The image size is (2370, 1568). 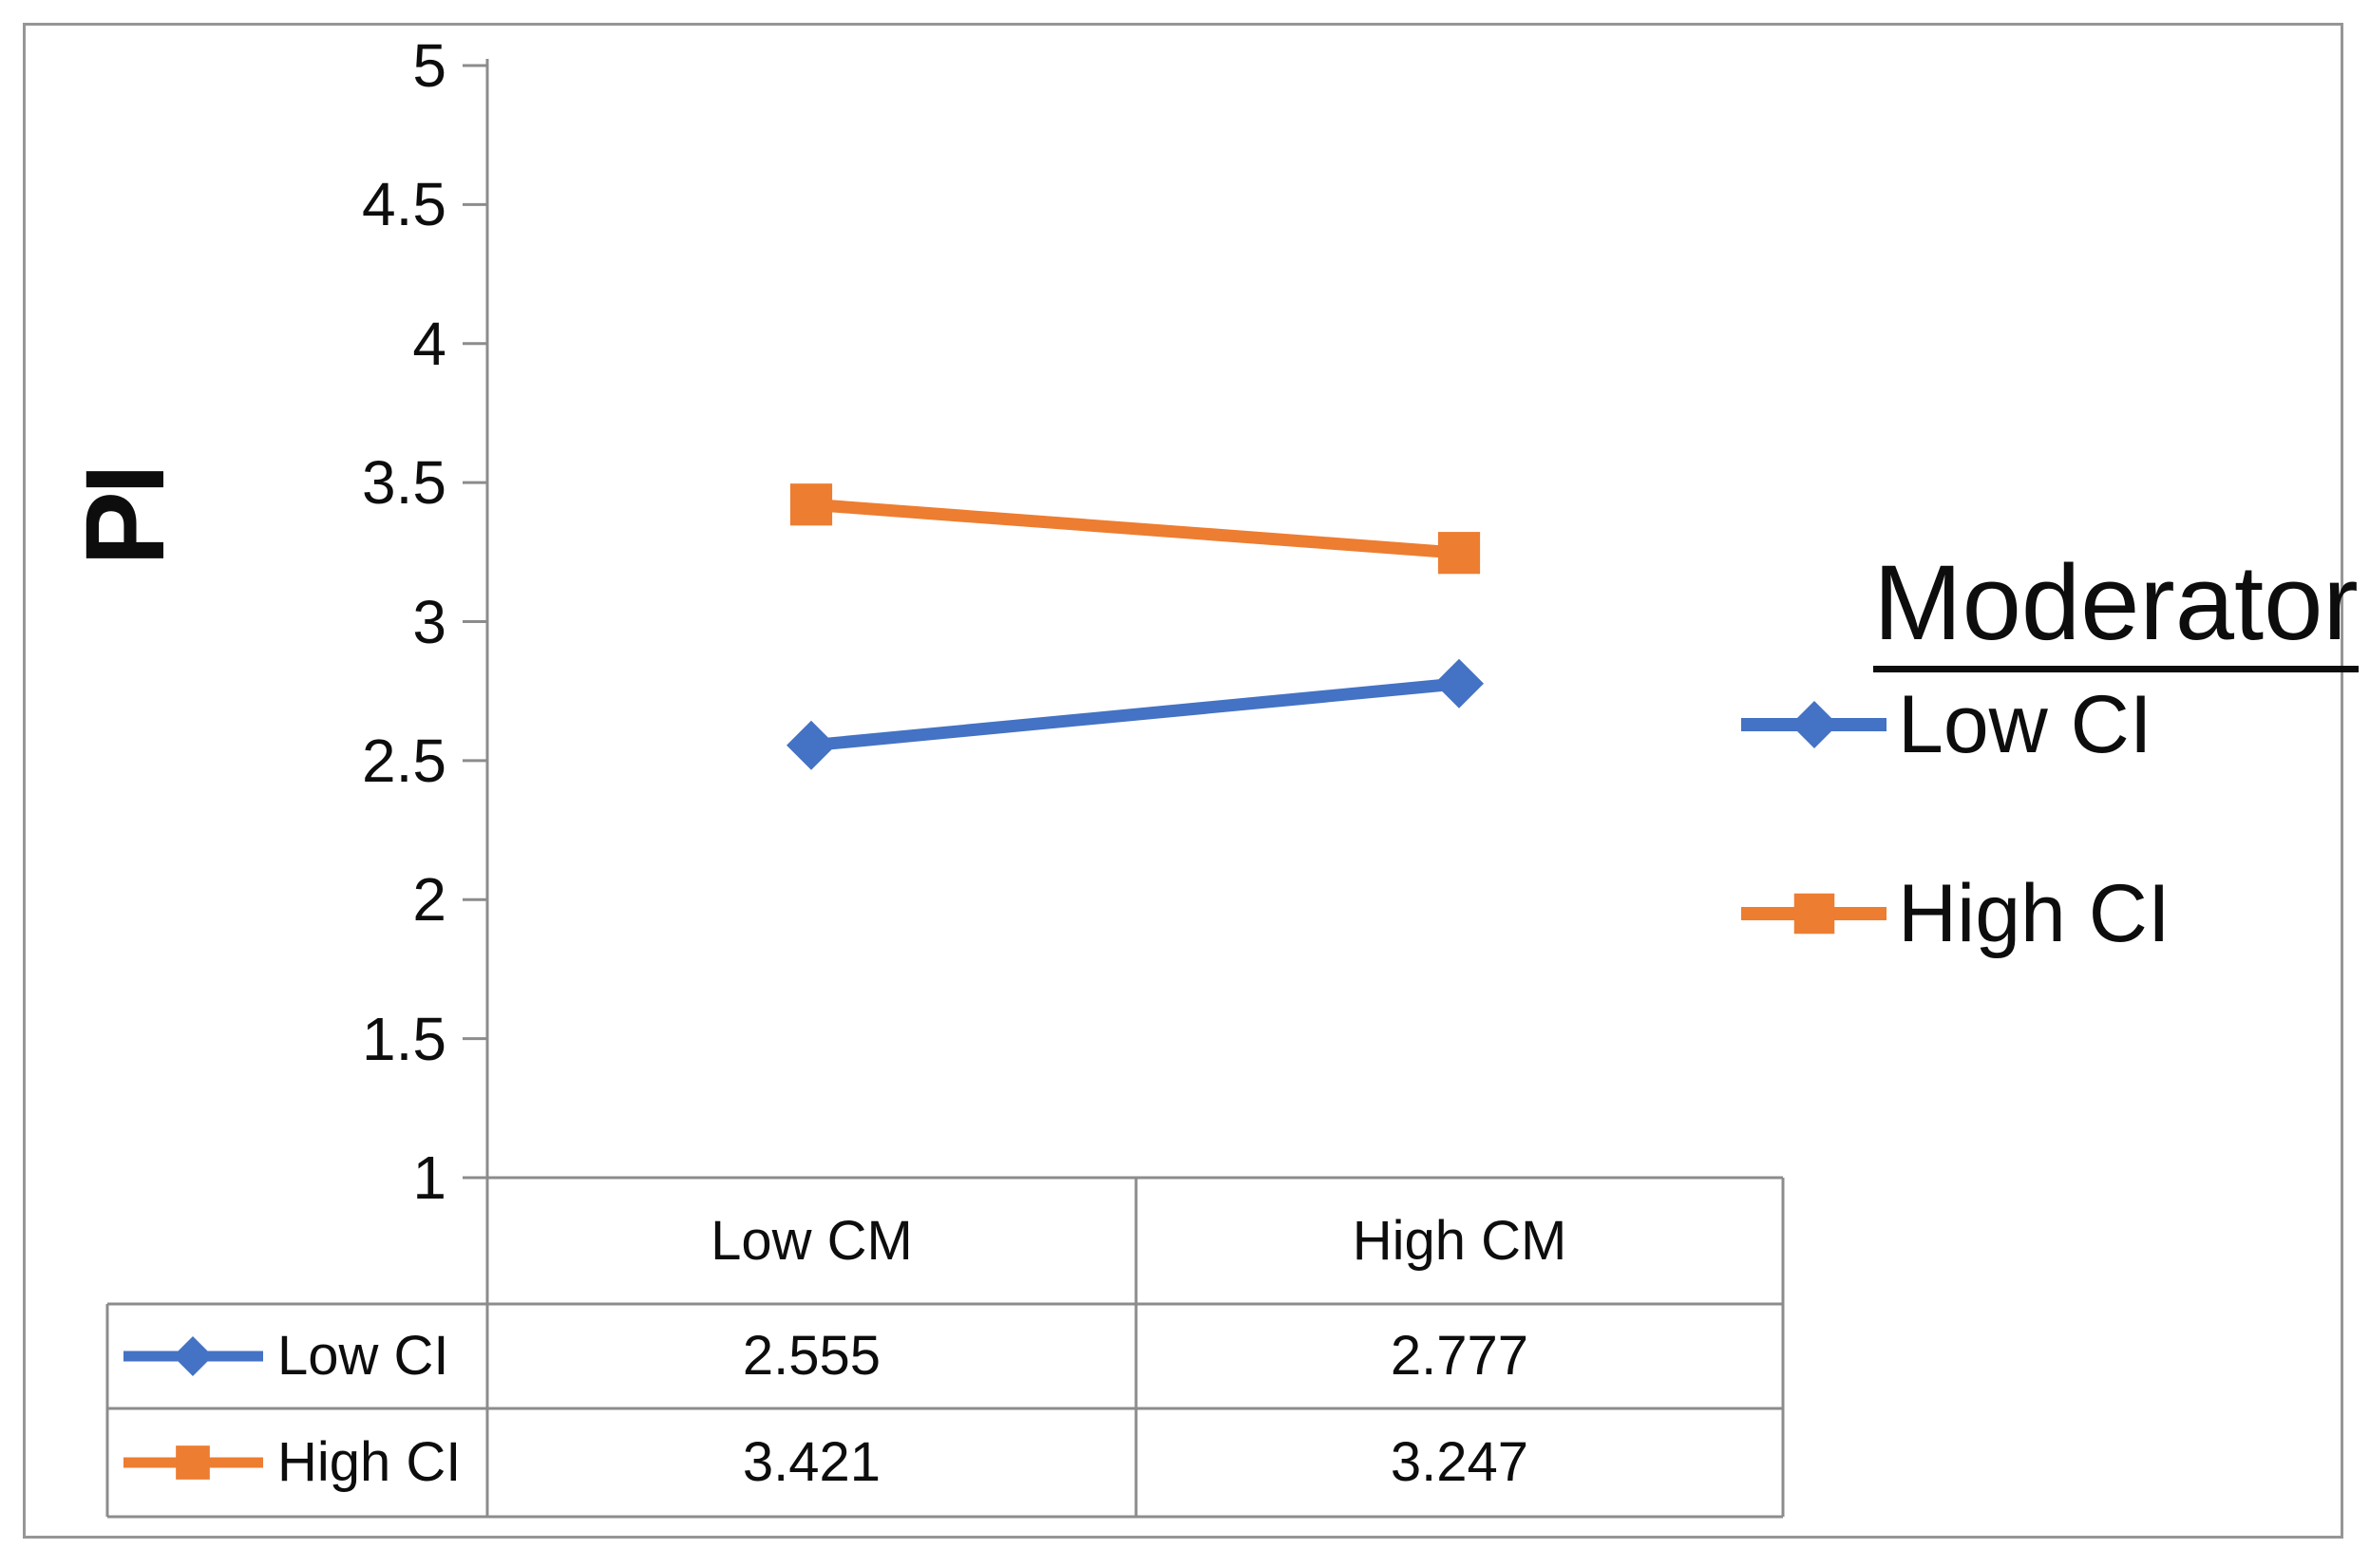 I want to click on legend-title-text: Moderator, so click(x=2116, y=607).